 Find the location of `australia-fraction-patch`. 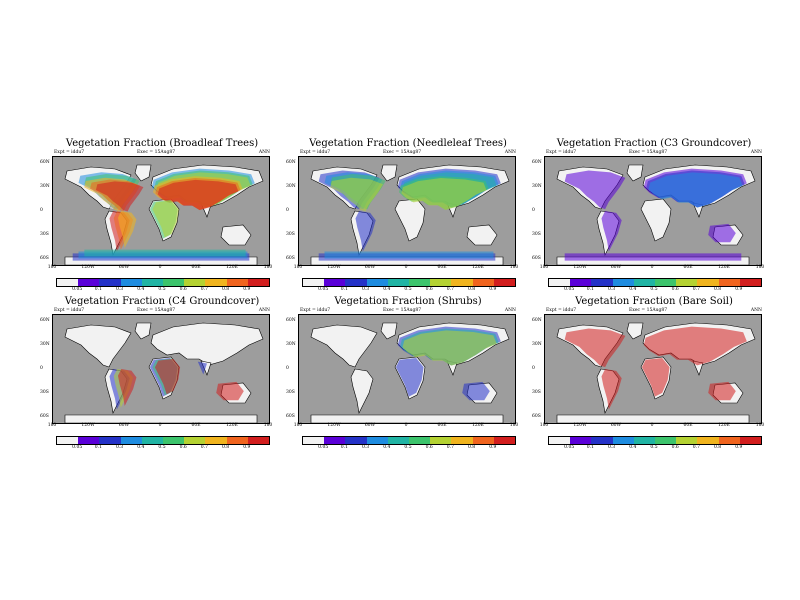

australia-fraction-patch is located at coordinates (722, 391).